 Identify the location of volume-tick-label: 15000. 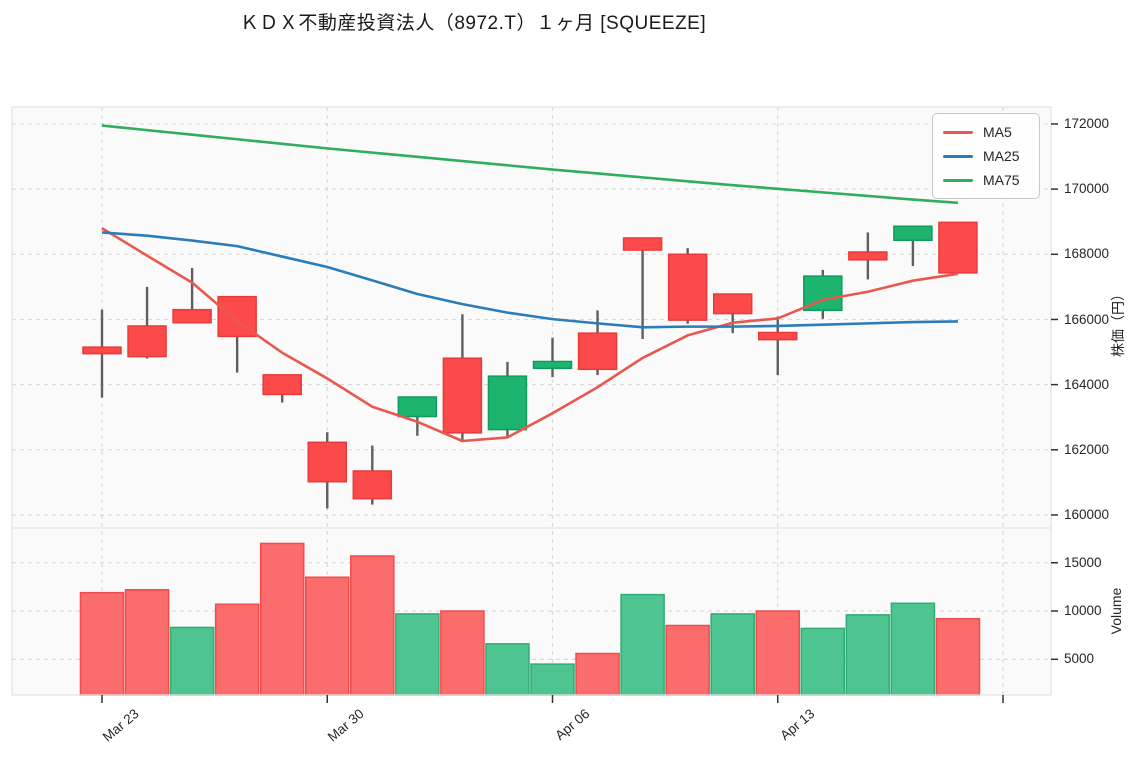
(1083, 562).